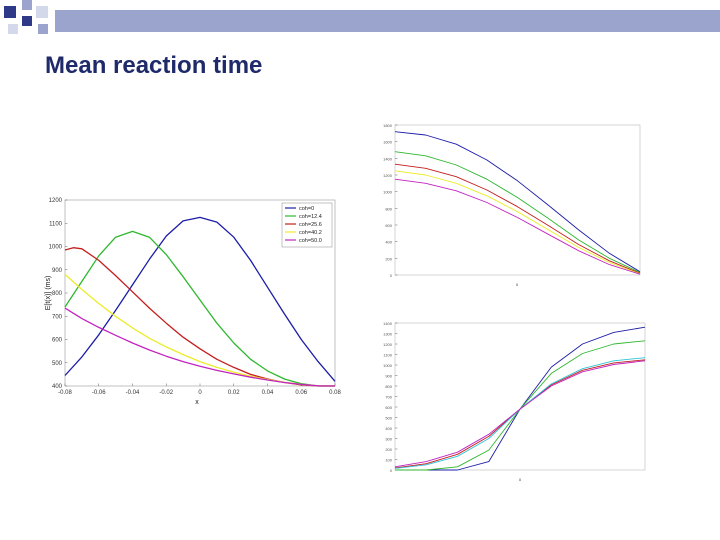 The height and width of the screenshot is (540, 720). What do you see at coordinates (301, 393) in the screenshot?
I see `x-tick-label: 0.06` at bounding box center [301, 393].